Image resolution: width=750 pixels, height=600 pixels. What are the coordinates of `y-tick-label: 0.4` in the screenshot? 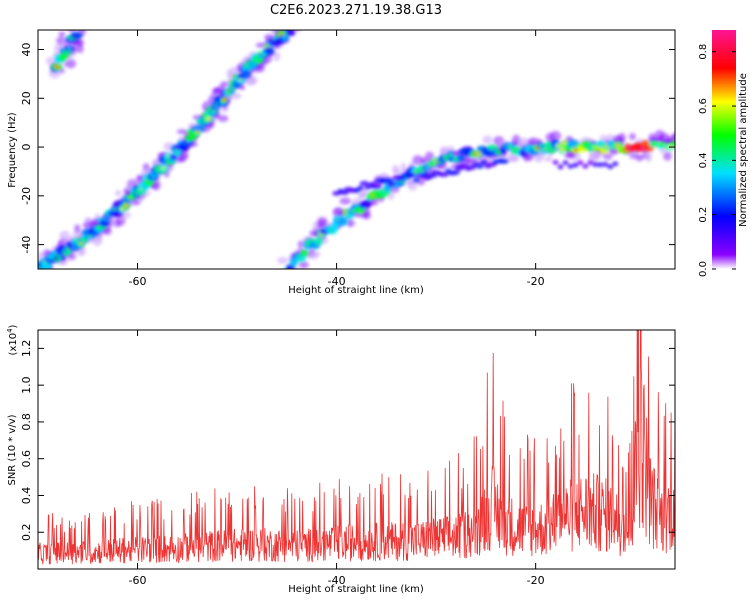 It's located at (26, 496).